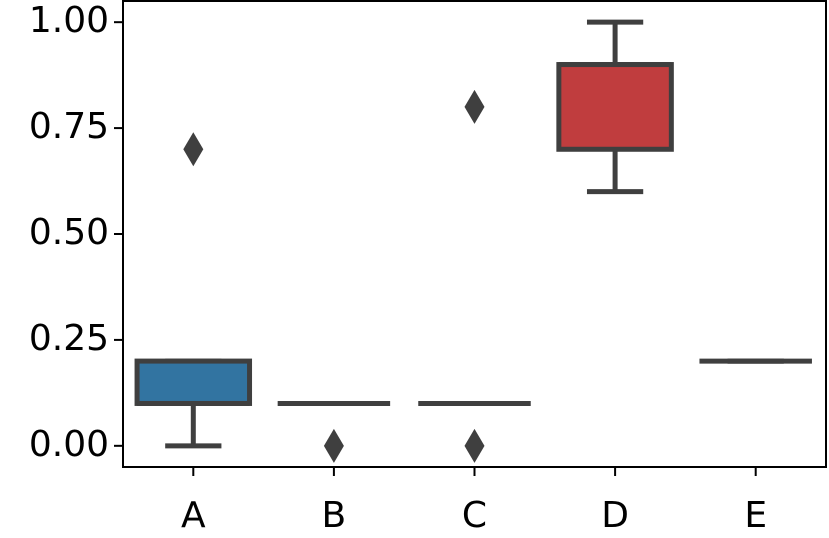 The height and width of the screenshot is (538, 829). Describe the element at coordinates (69, 126) in the screenshot. I see `y-tick-label: 0.75` at that location.